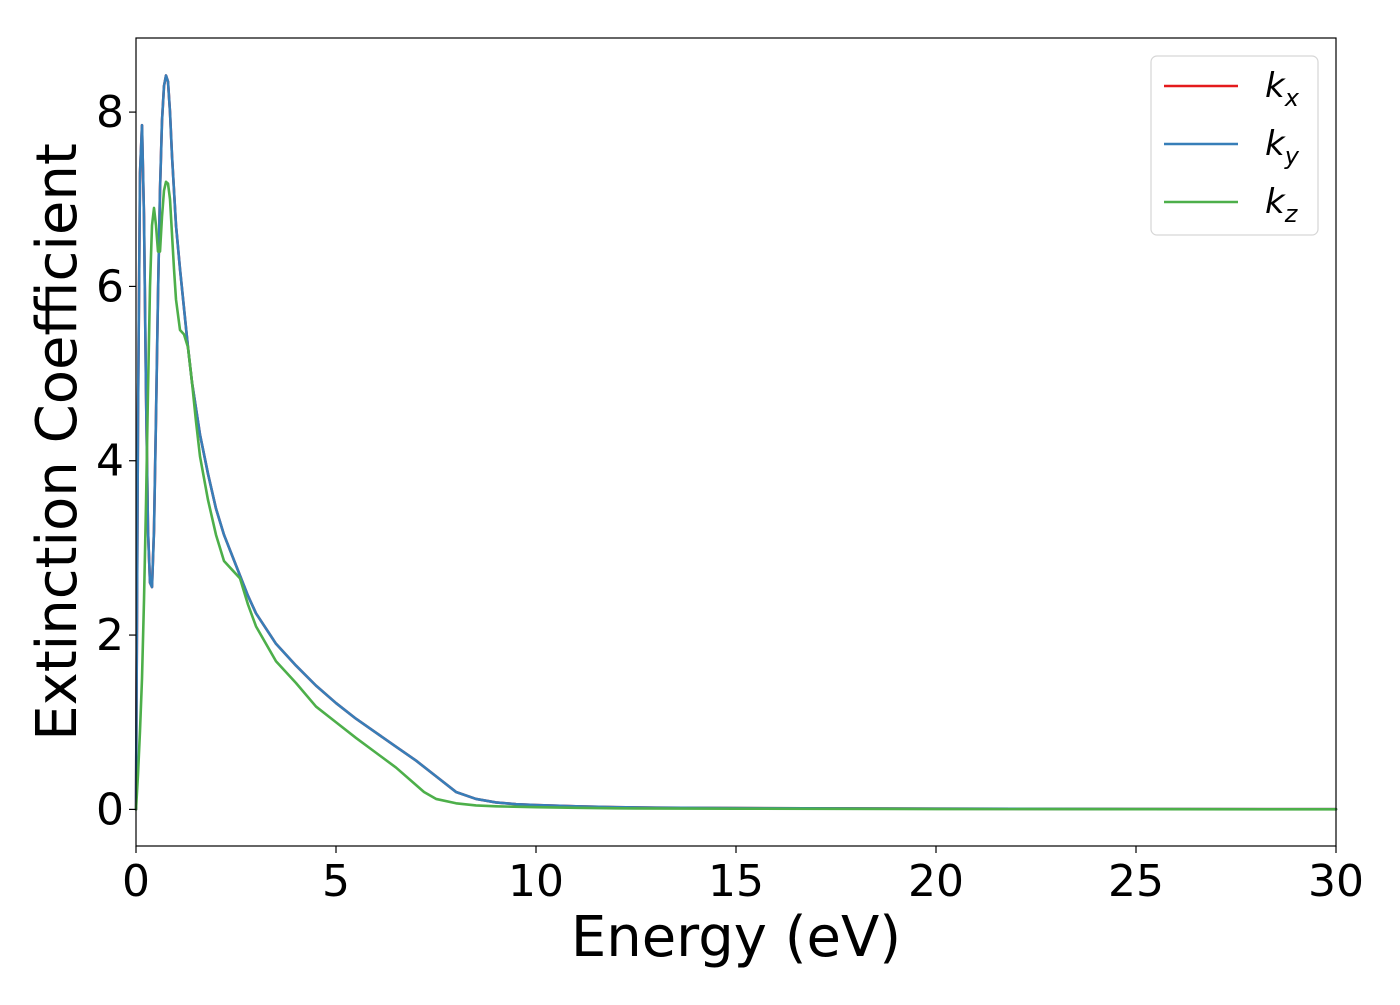  Describe the element at coordinates (57, 442) in the screenshot. I see `y-axis-title: Extinction Coefficient` at that location.